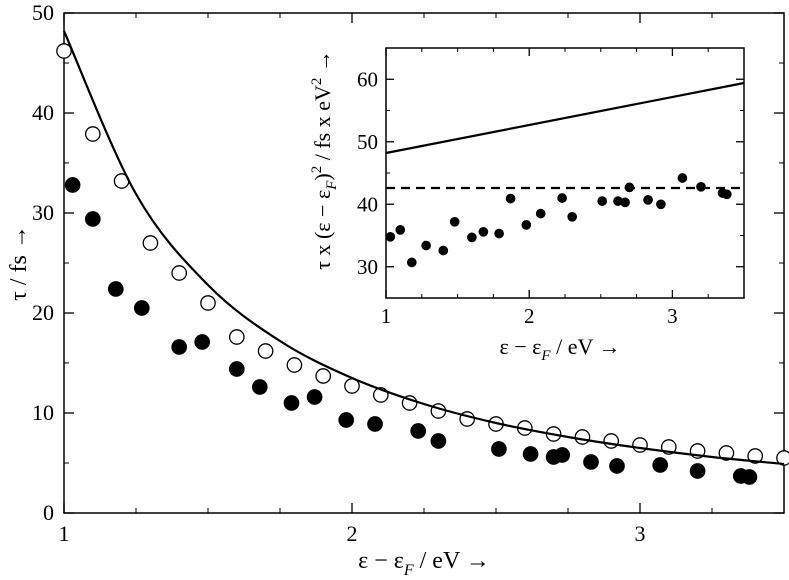 This screenshot has width=789, height=580. What do you see at coordinates (324, 160) in the screenshot?
I see `inset-y-axis-title: τ x (ε − εF)2 / fs x eV2 →` at bounding box center [324, 160].